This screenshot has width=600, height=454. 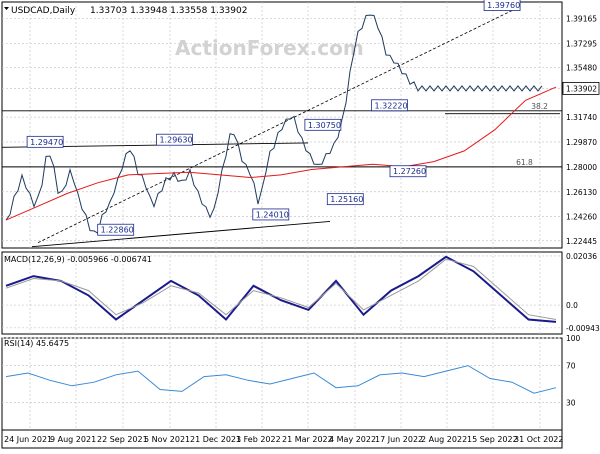 I want to click on y-tick-label: 1.24260, so click(x=581, y=217).